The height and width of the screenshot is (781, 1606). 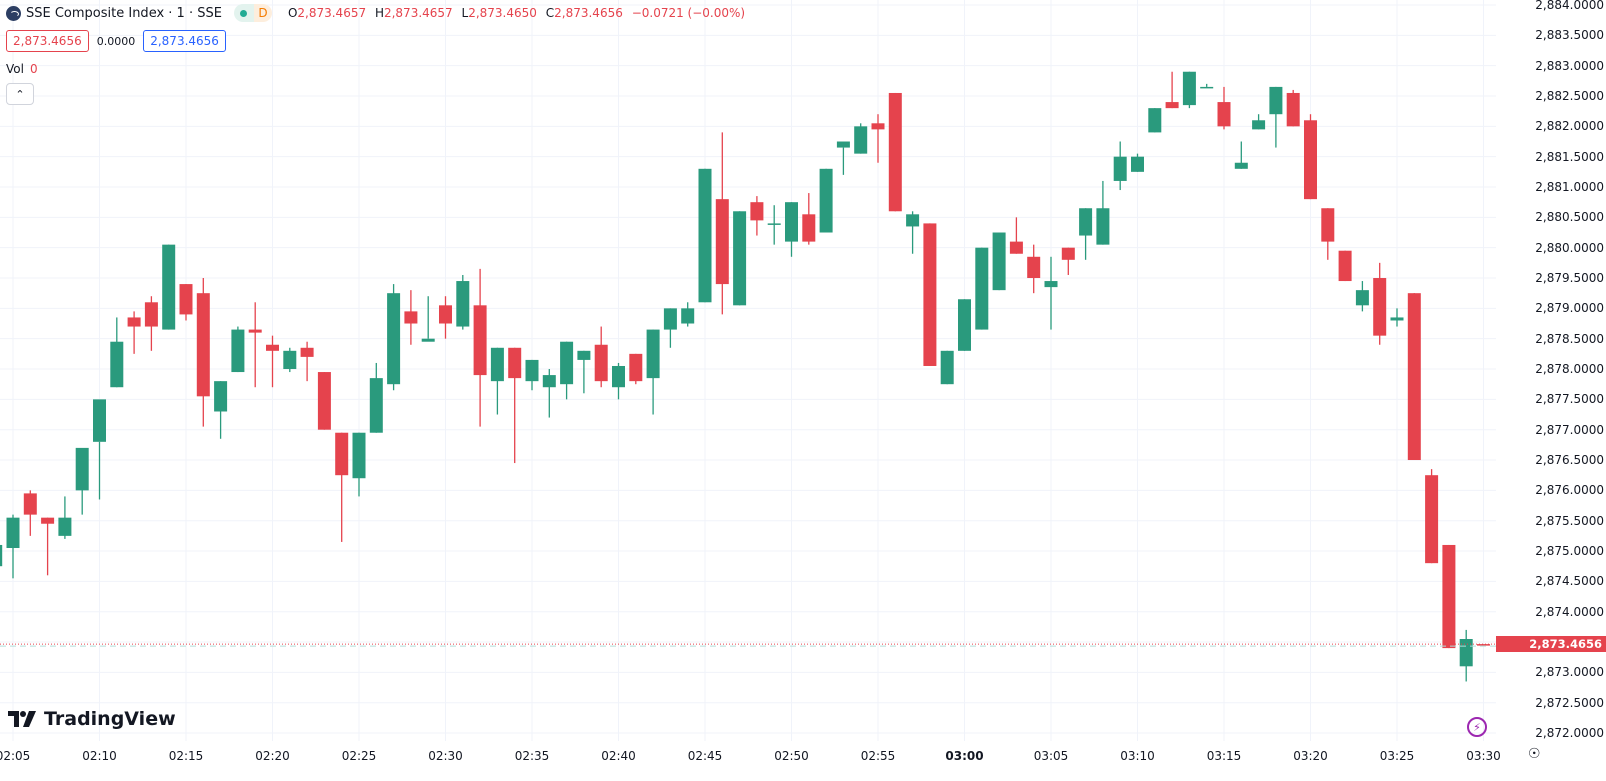 What do you see at coordinates (186, 756) in the screenshot?
I see `time-tick-label: 02:15` at bounding box center [186, 756].